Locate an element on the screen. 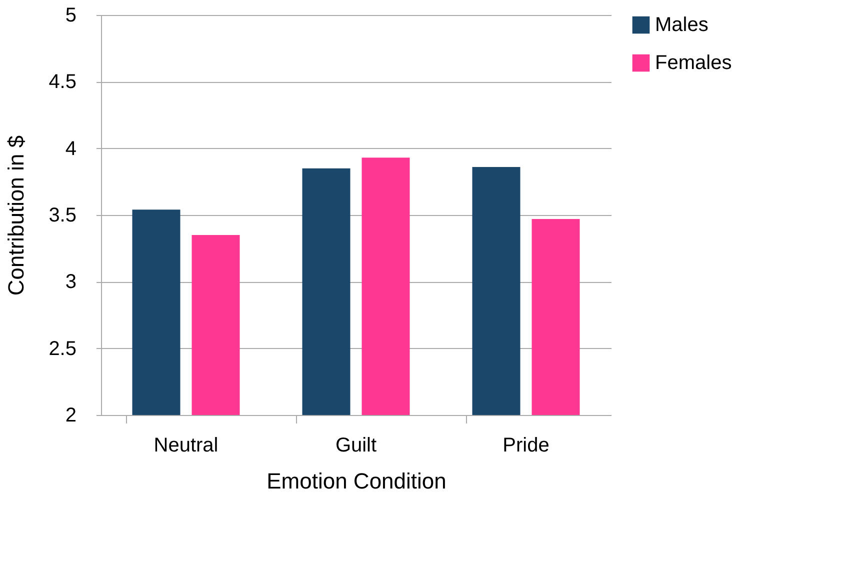  y-tick-label: 3.5 is located at coordinates (62, 215).